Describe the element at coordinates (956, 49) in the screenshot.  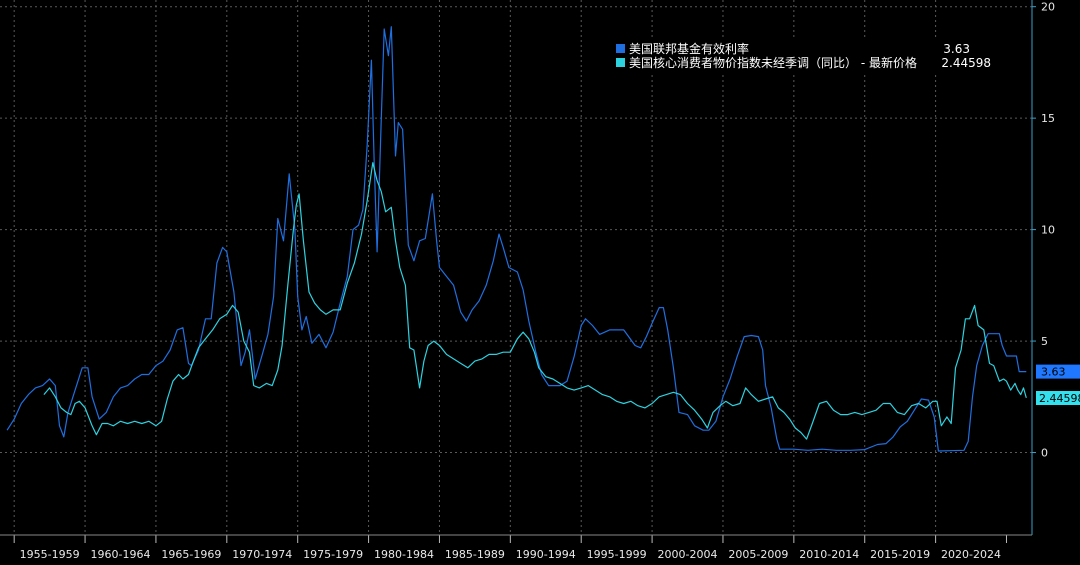
I see `legend-value-fed-funds: 3.63` at that location.